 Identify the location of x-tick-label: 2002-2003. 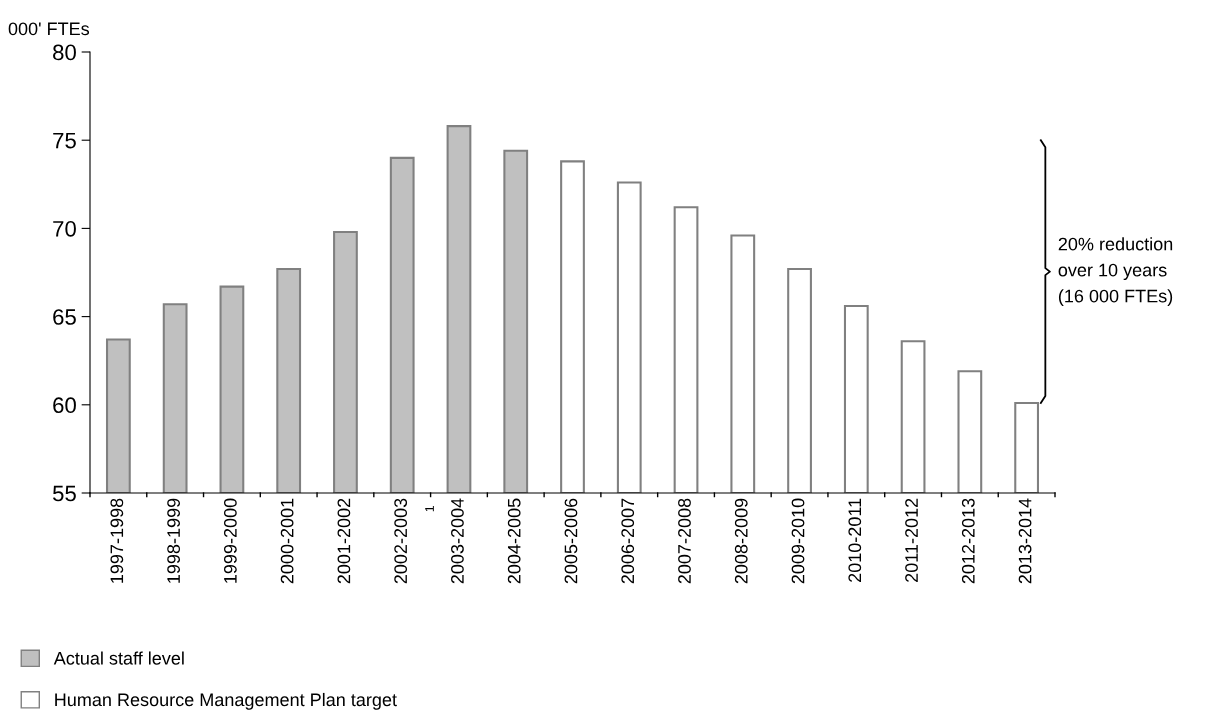
(401, 541).